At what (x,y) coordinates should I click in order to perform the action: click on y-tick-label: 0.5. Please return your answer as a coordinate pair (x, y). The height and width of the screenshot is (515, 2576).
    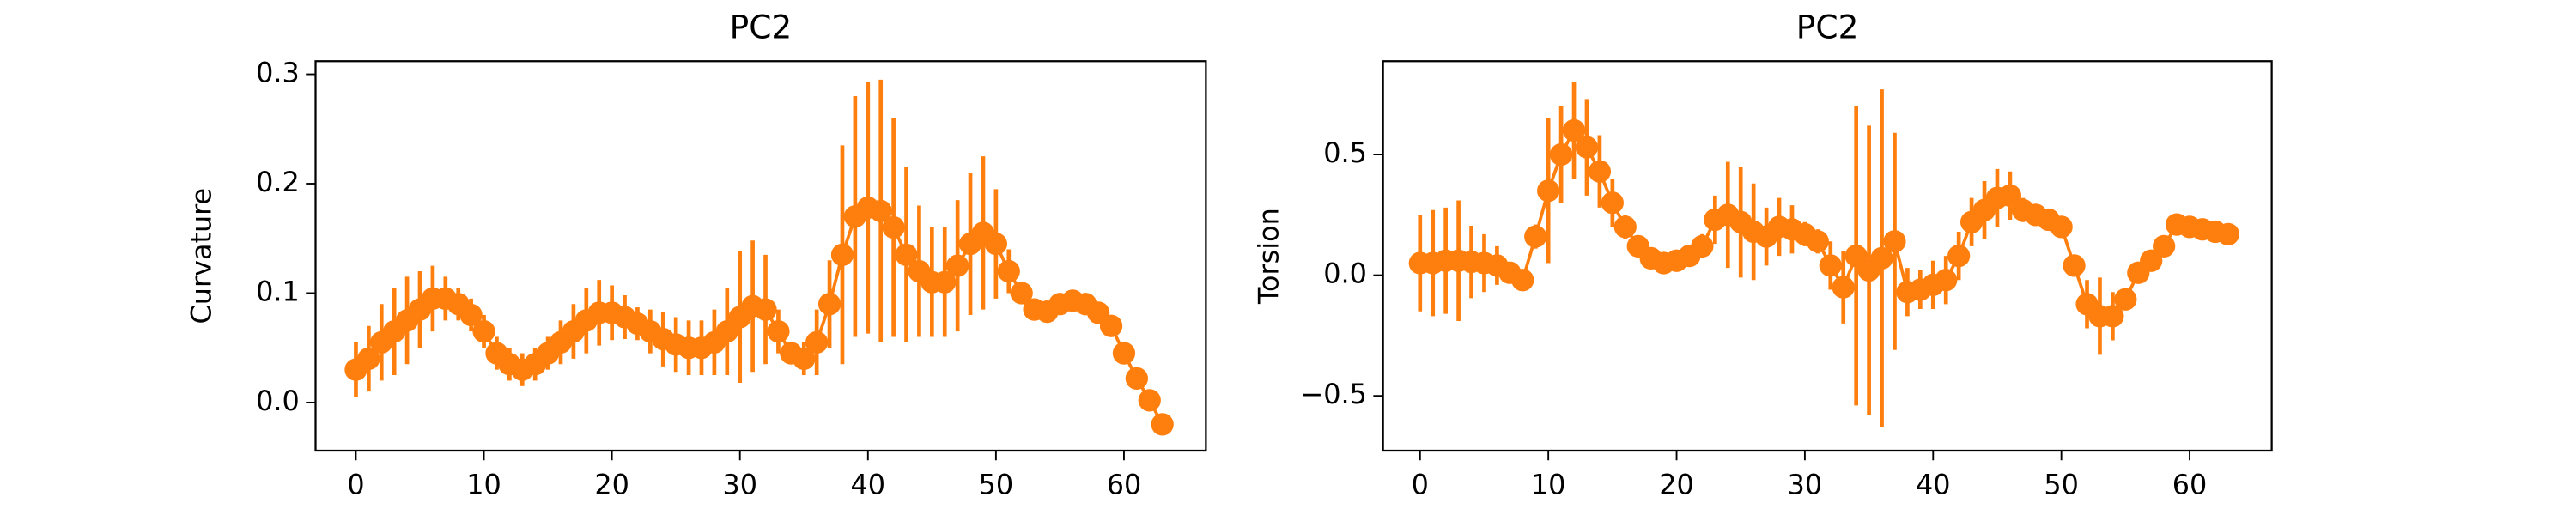
    Looking at the image, I should click on (1345, 152).